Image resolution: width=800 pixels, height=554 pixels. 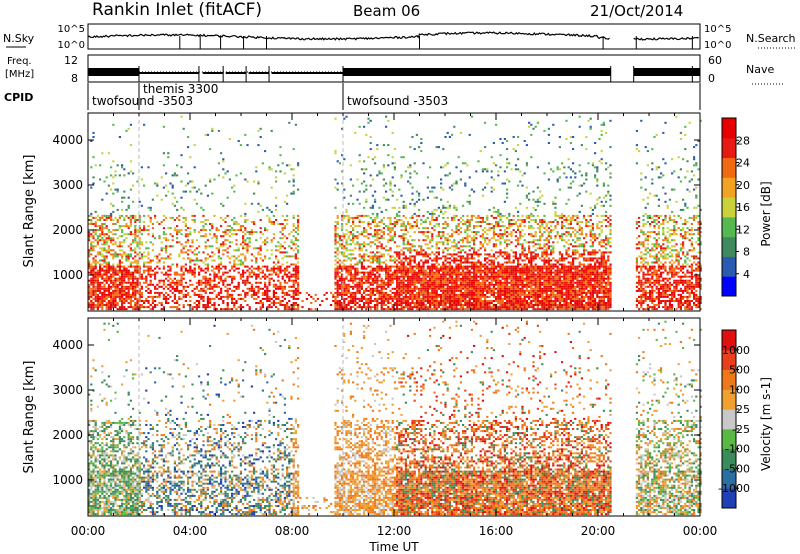 What do you see at coordinates (142, 101) in the screenshot?
I see `cpid-name: twofsound -3503` at bounding box center [142, 101].